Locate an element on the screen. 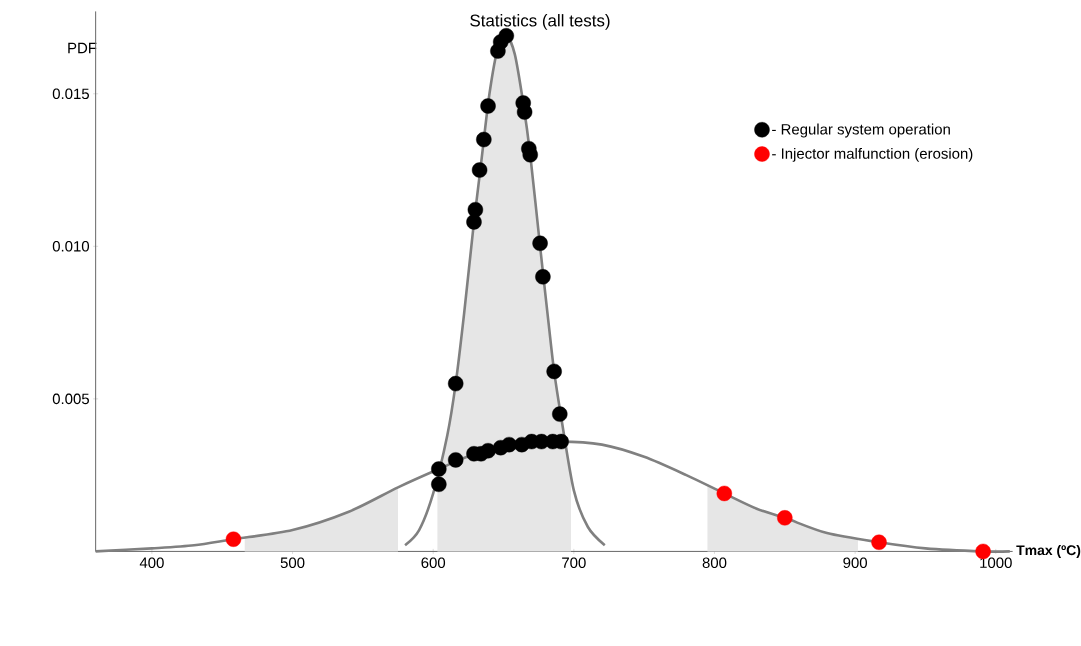 The height and width of the screenshot is (646, 1081). x-tick-label: 500 is located at coordinates (292, 562).